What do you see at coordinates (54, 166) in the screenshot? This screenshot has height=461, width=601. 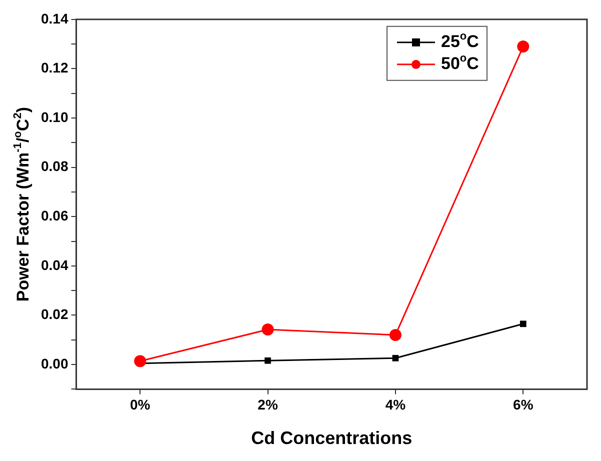 I see `y-tick-label: 0.08` at bounding box center [54, 166].